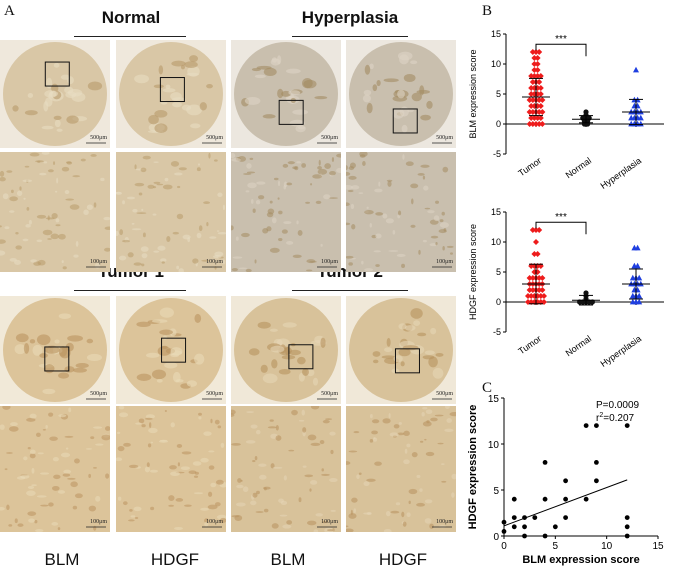 Image resolution: width=676 pixels, height=575 pixels. Describe the element at coordinates (556, 546) in the screenshot. I see `x-tick-label: 5` at that location.